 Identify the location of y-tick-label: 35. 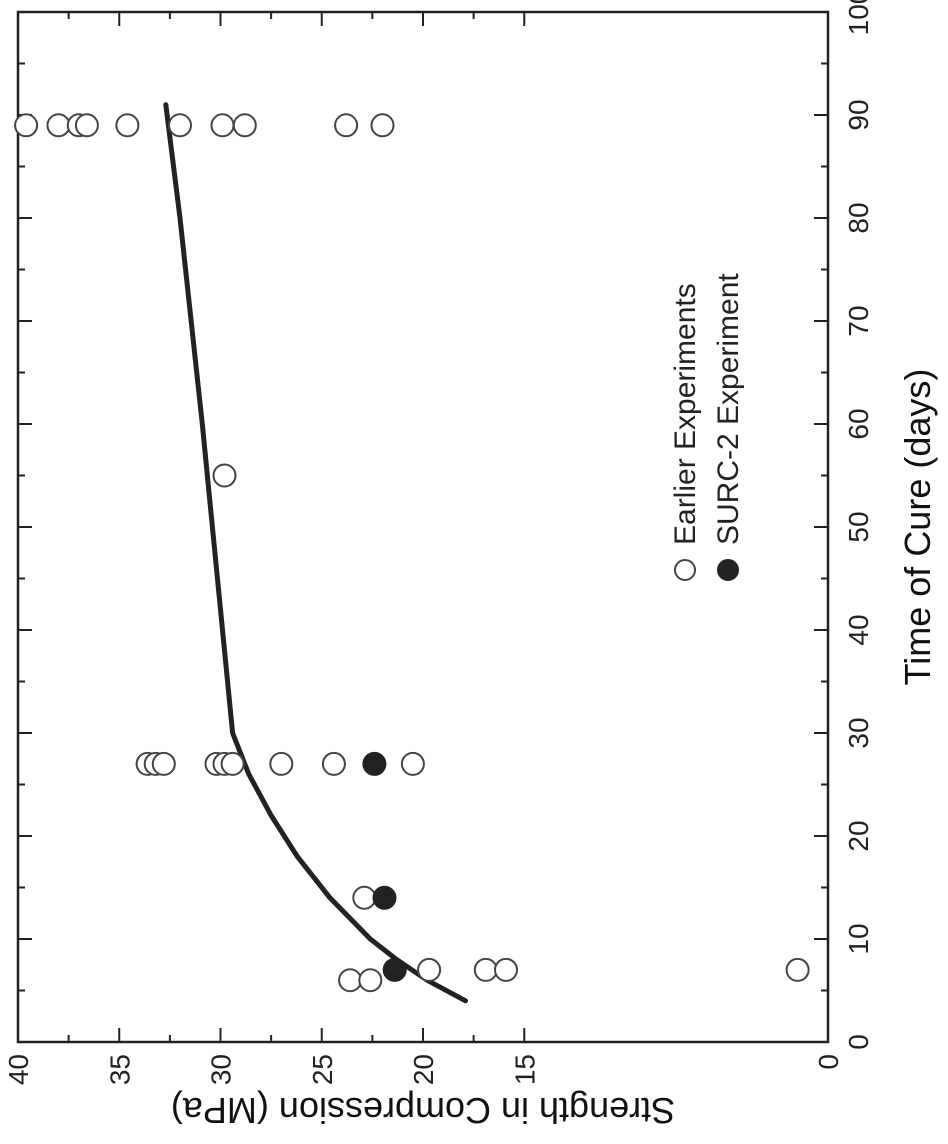
(119, 1069).